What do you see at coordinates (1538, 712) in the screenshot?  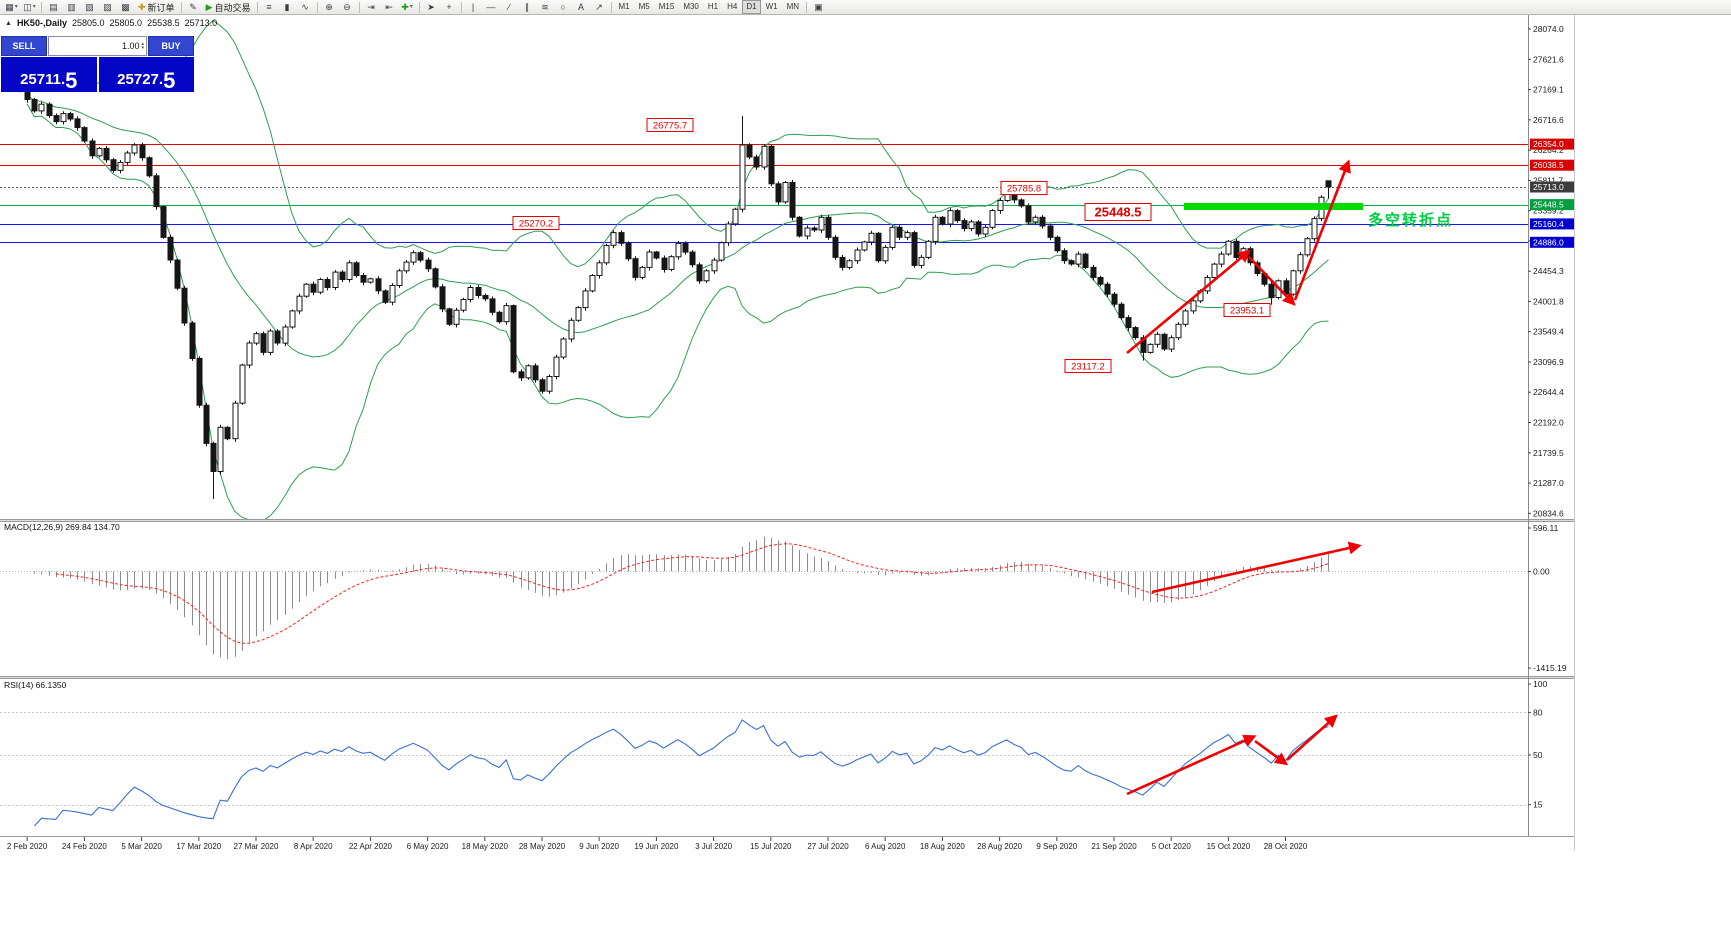 I see `svg-text: 80` at bounding box center [1538, 712].